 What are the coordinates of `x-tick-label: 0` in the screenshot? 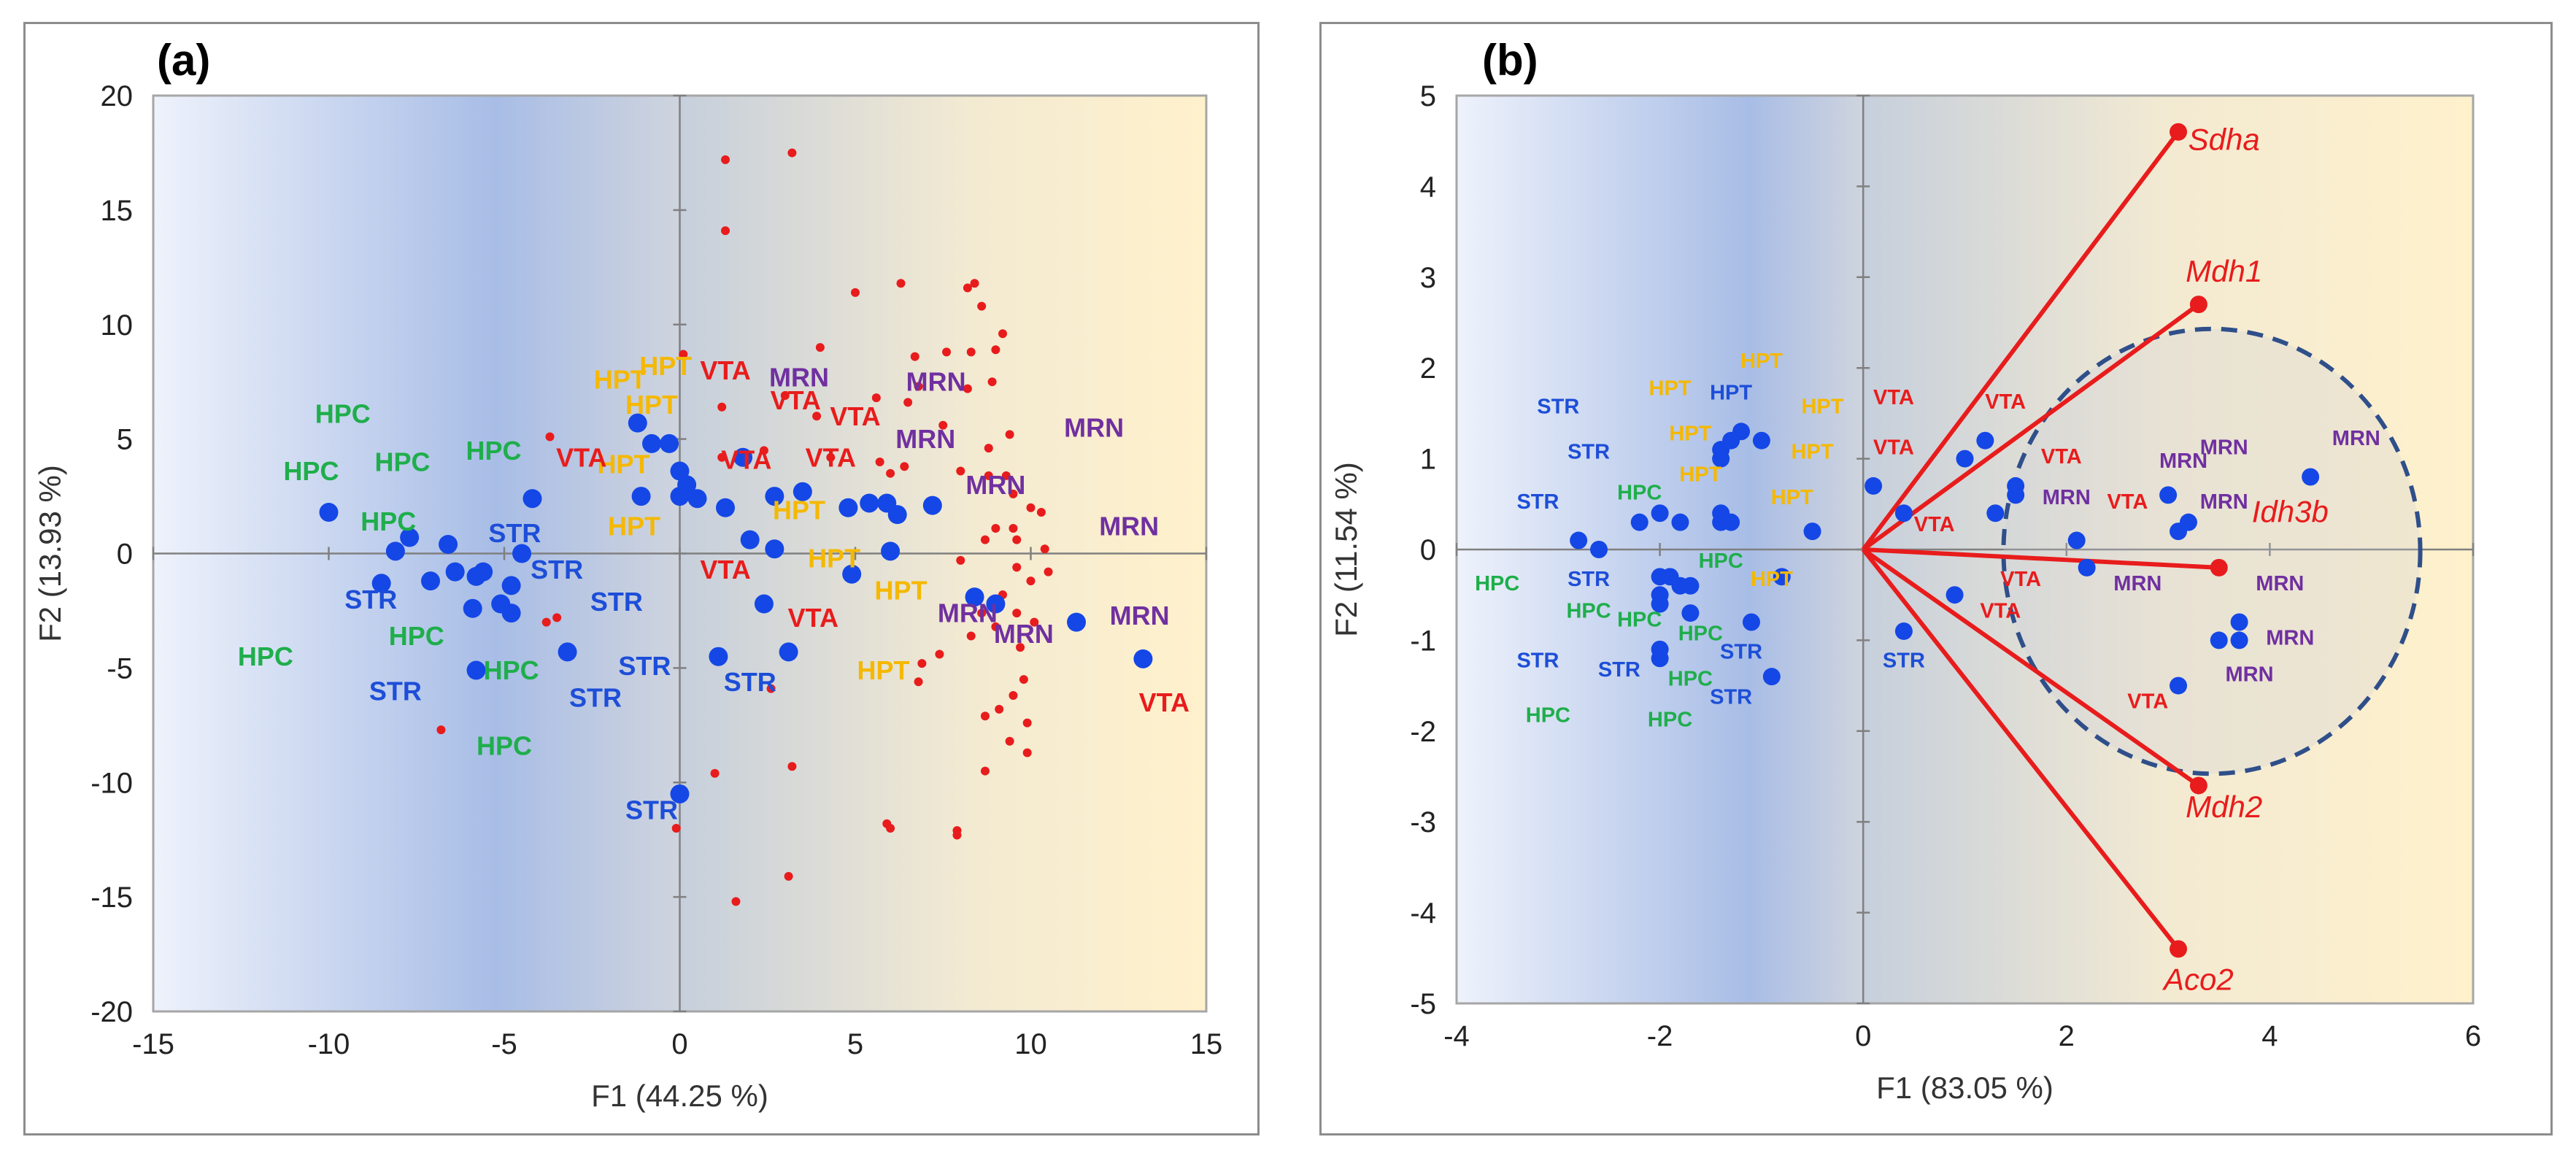 It's located at (1863, 1036).